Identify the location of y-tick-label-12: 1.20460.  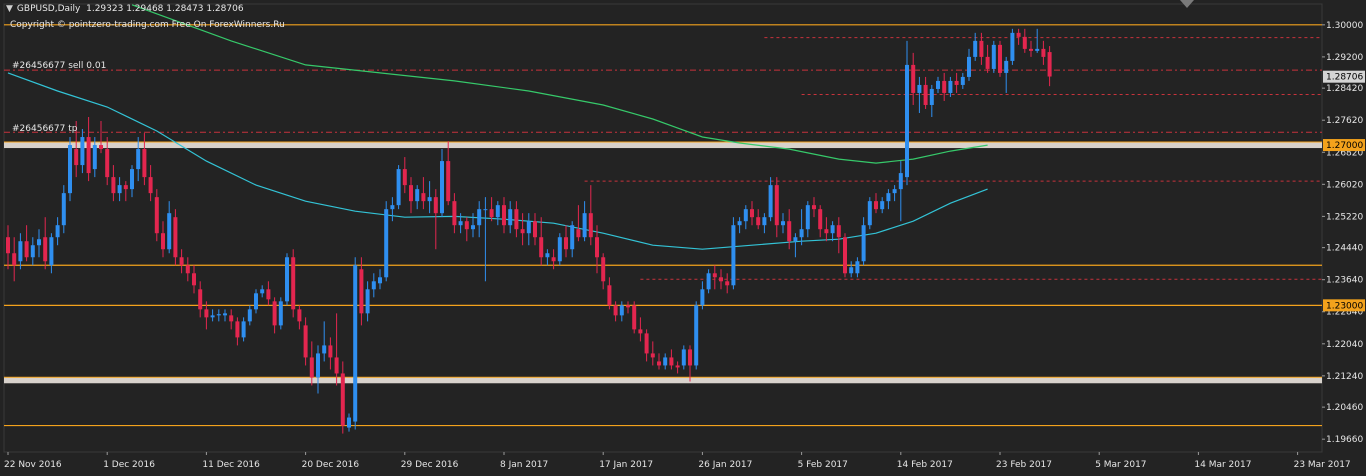
(1344, 408).